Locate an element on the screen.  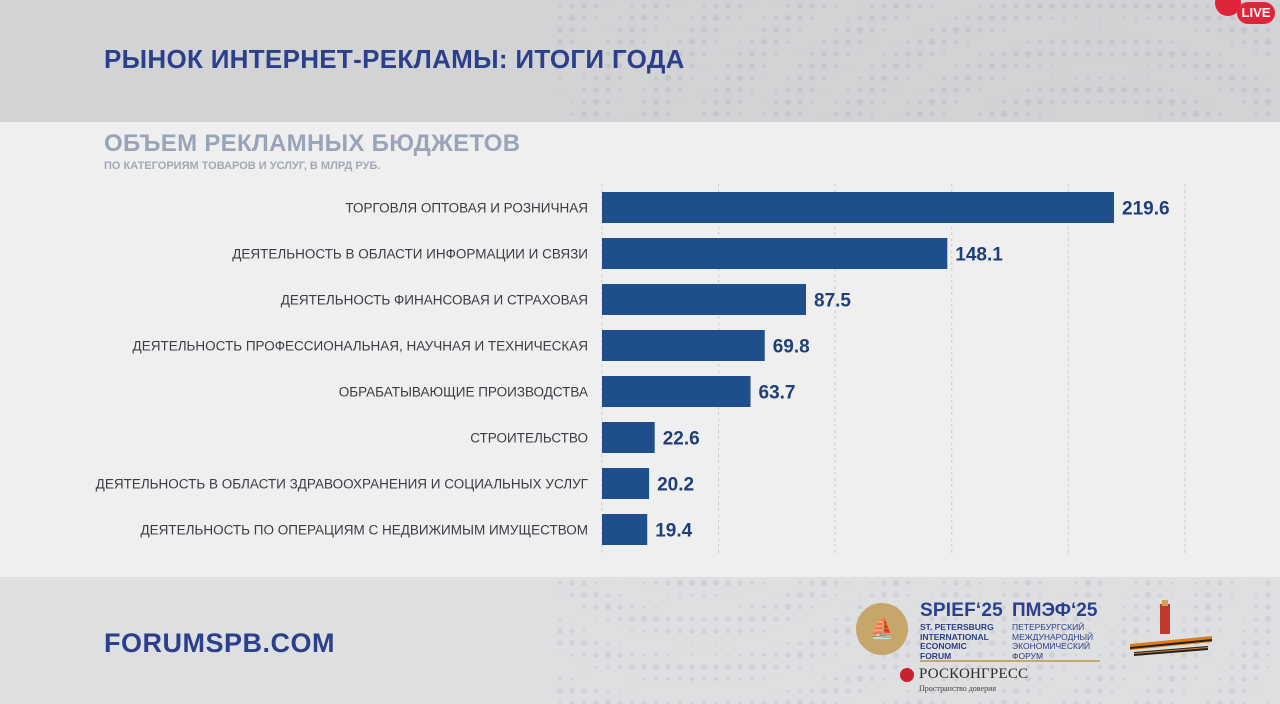
footer-dot-pattern is located at coordinates (914, 641).